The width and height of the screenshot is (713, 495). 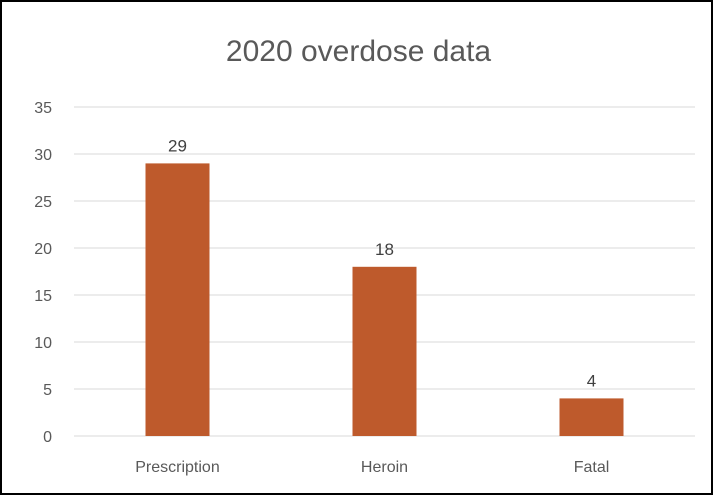 What do you see at coordinates (43, 249) in the screenshot?
I see `y-tick-label: 20` at bounding box center [43, 249].